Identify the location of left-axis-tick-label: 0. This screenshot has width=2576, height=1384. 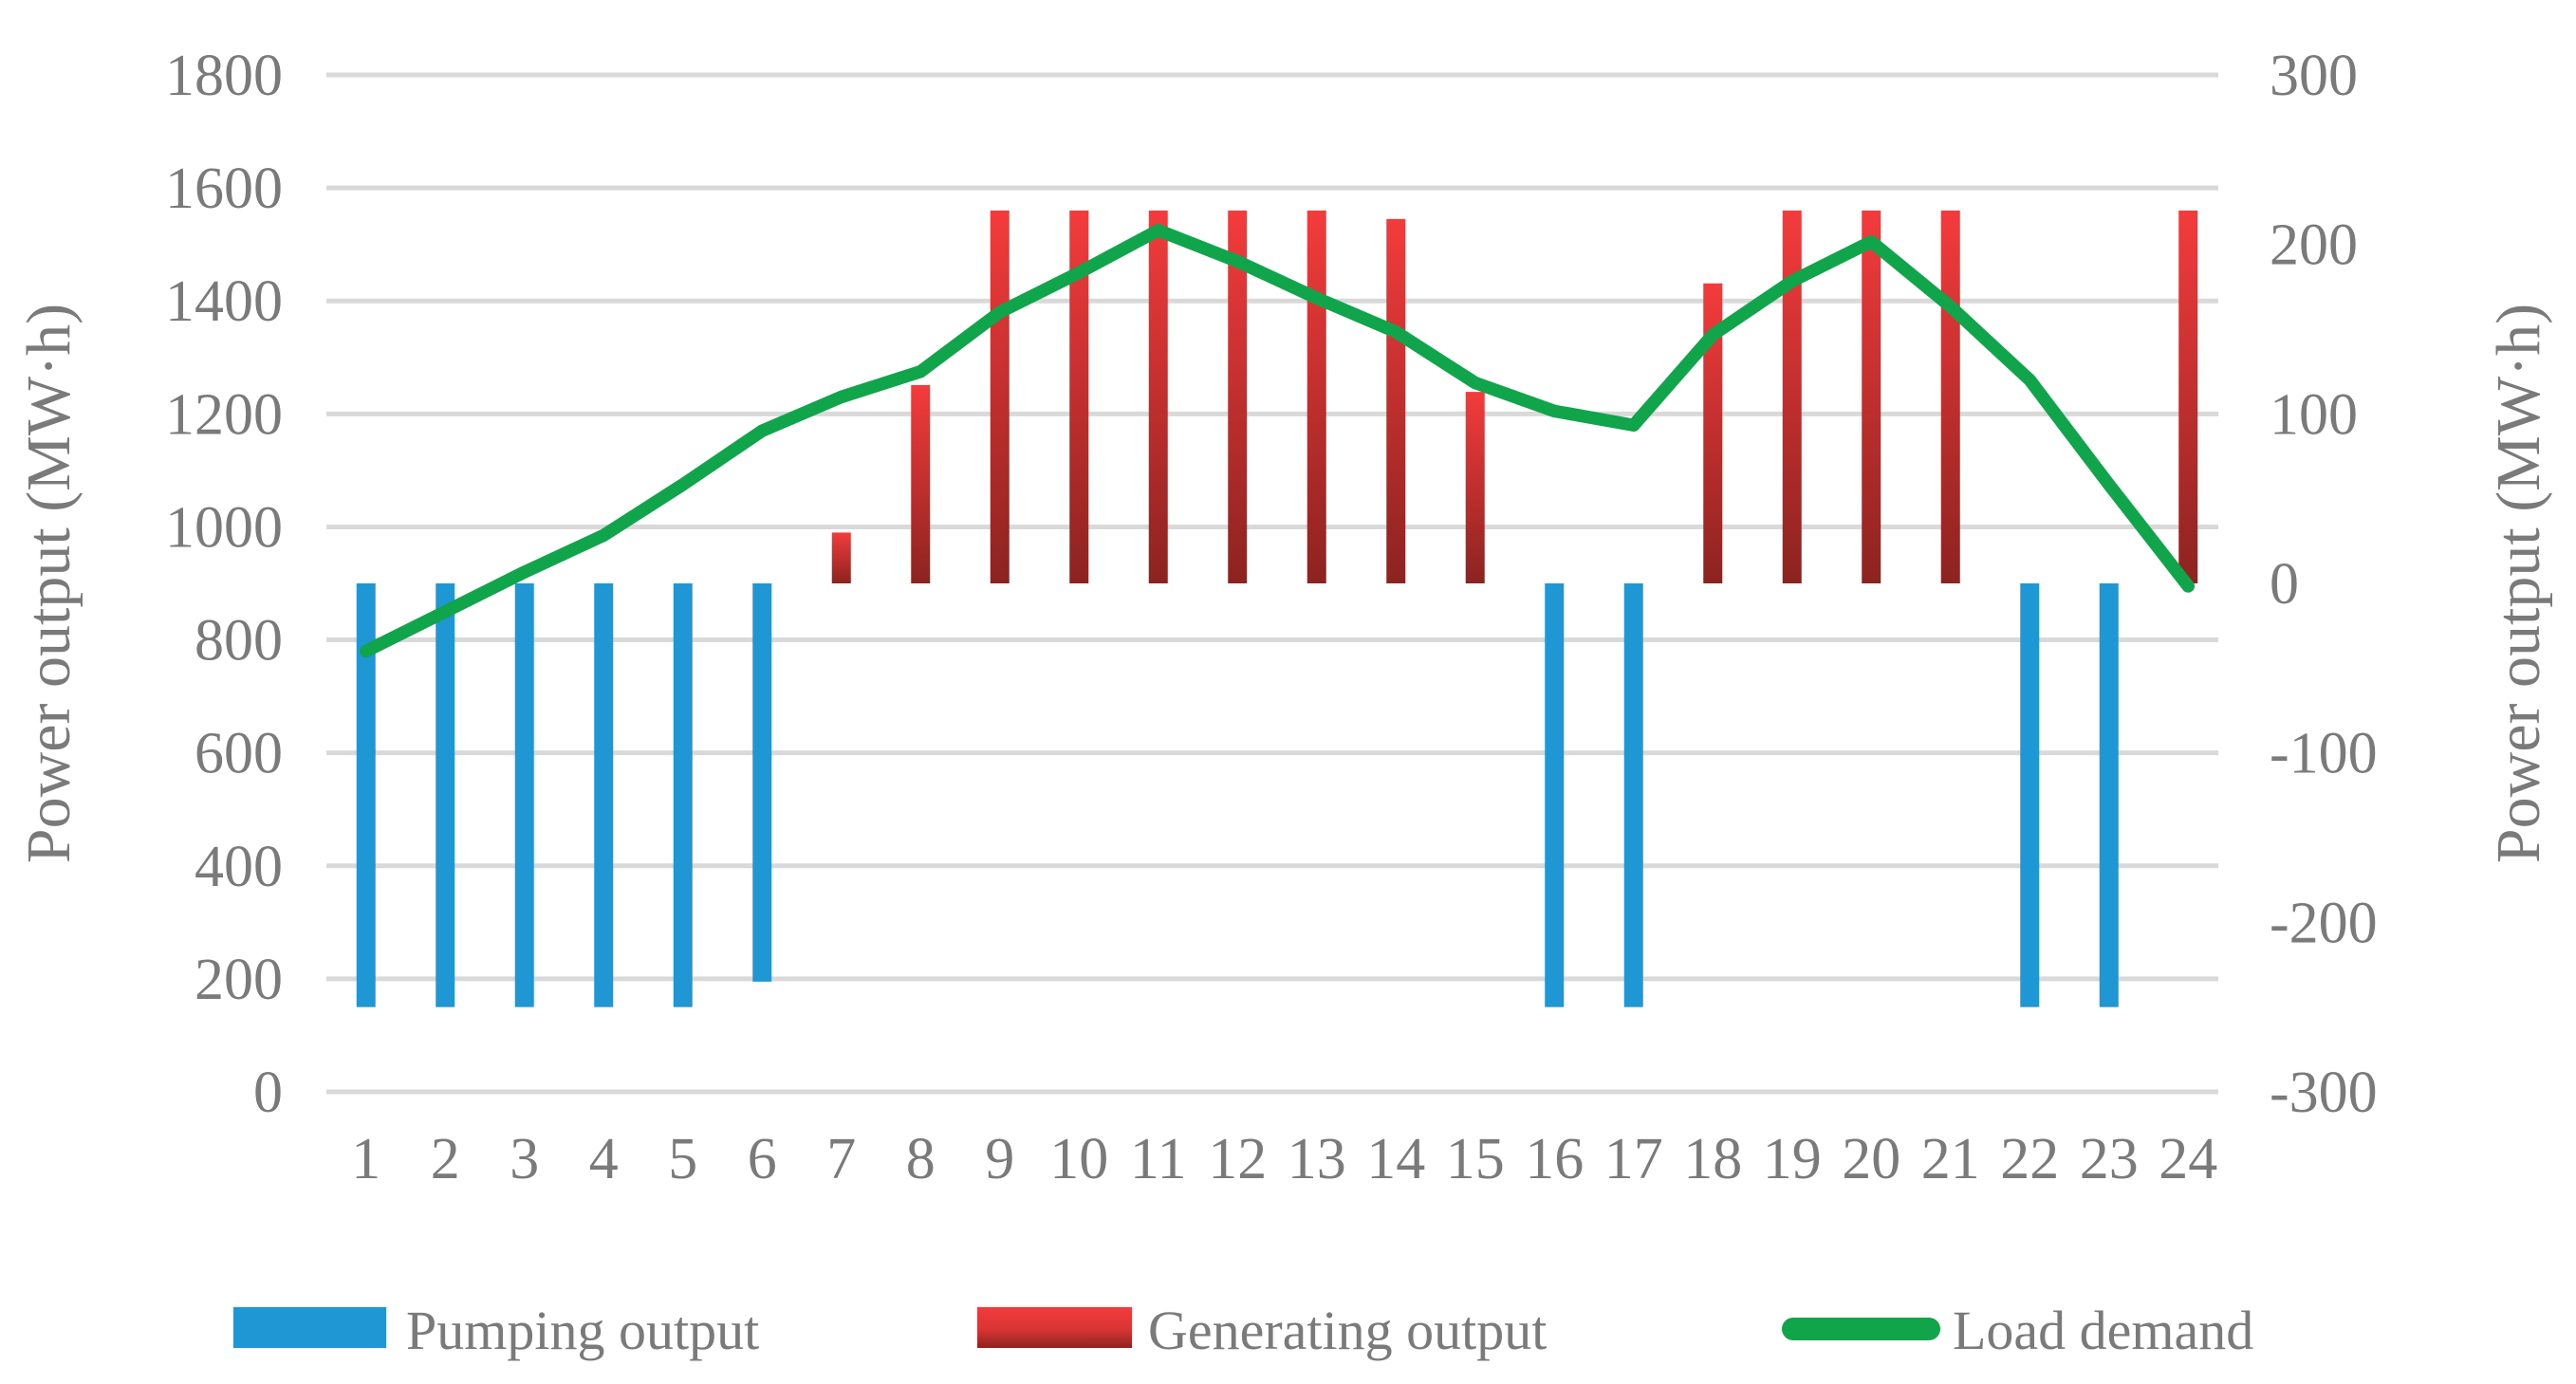
(268, 1093).